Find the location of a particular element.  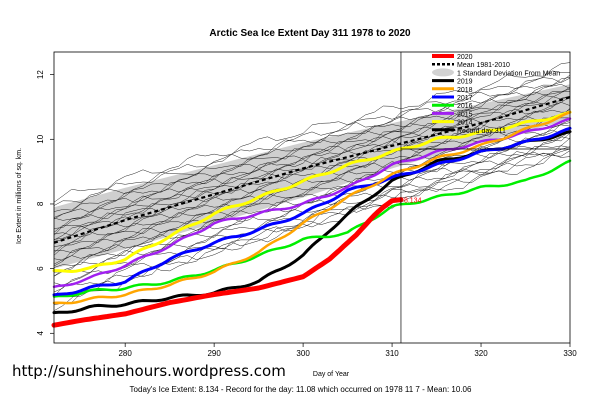

current-value-label: 8.134 is located at coordinates (413, 201).